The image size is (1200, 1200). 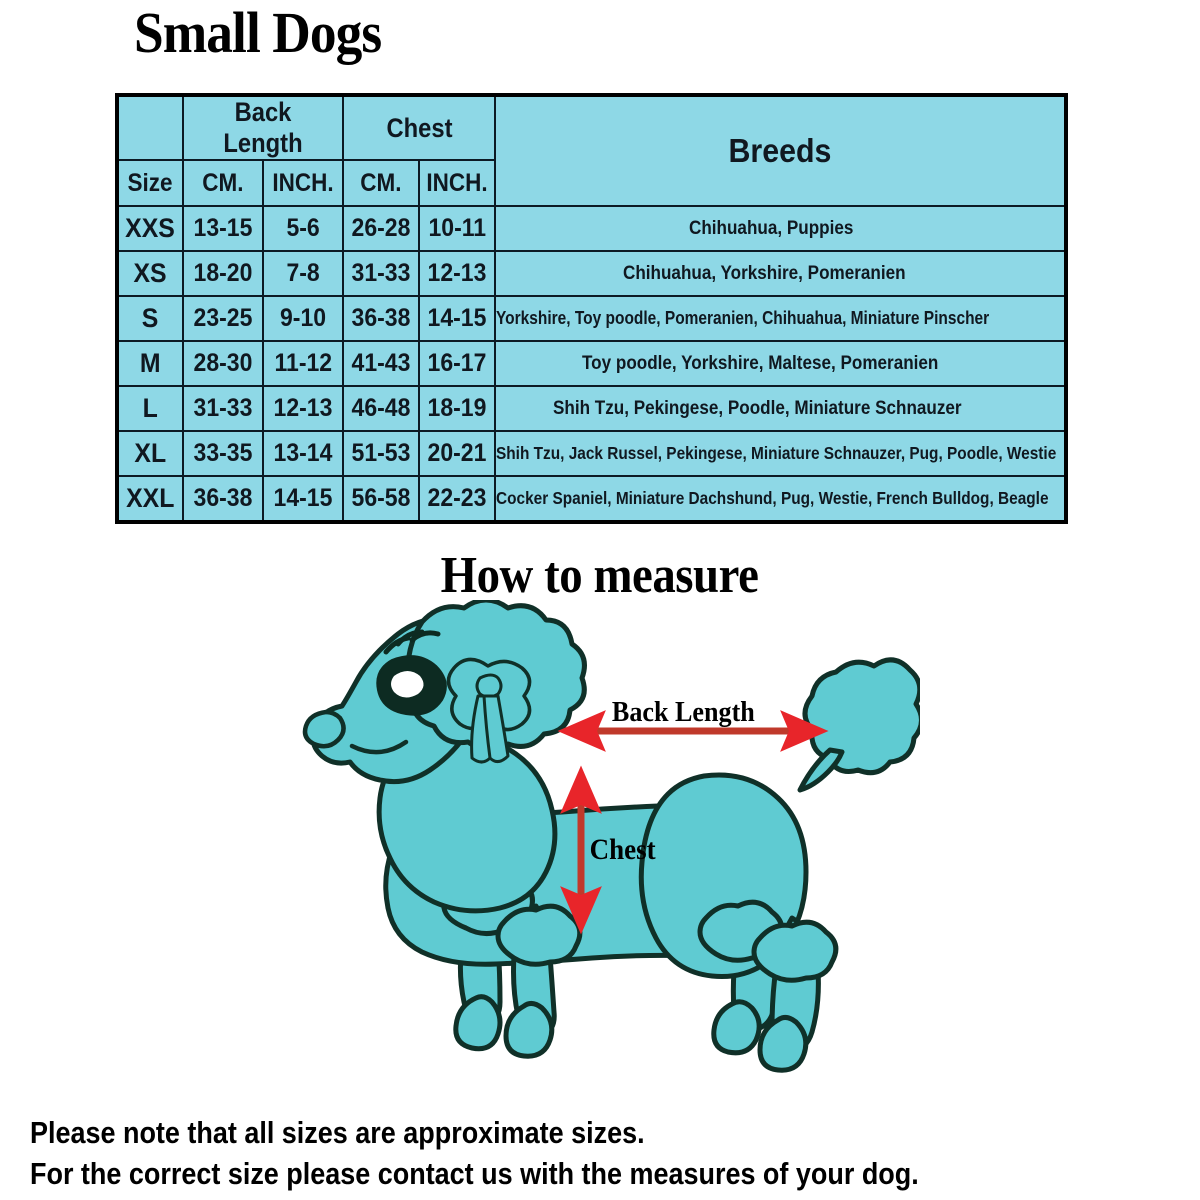 I want to click on unit-header-chest-inch-label: INCH., so click(x=457, y=182).